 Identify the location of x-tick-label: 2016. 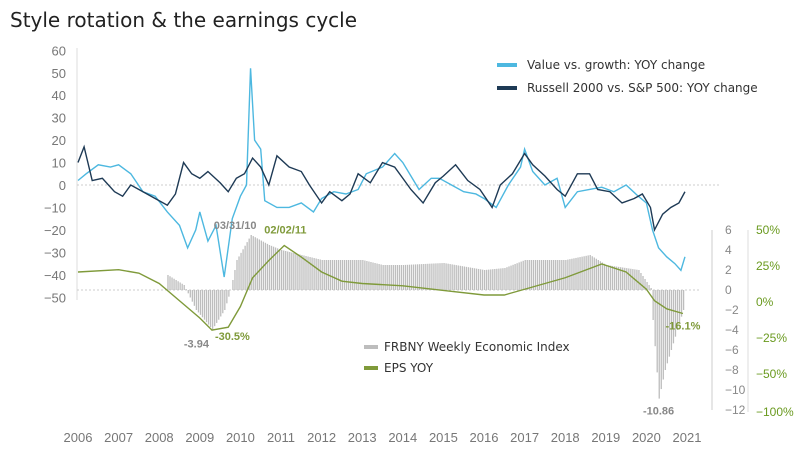
(484, 437).